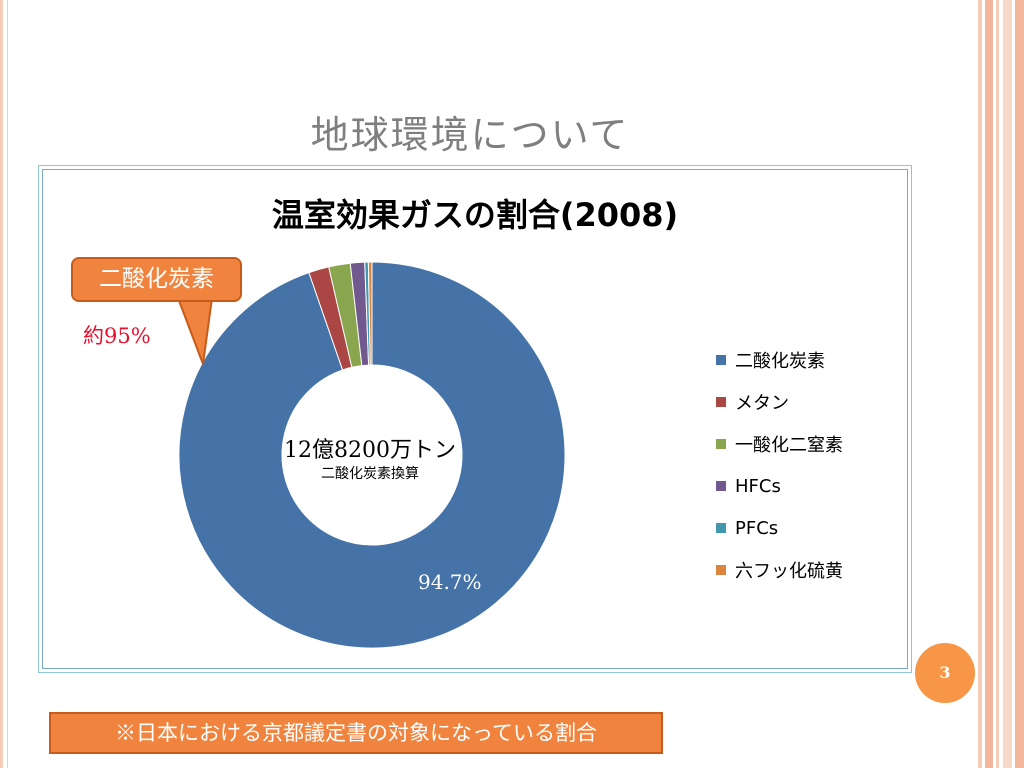  What do you see at coordinates (1, 384) in the screenshot?
I see `left-decoration` at bounding box center [1, 384].